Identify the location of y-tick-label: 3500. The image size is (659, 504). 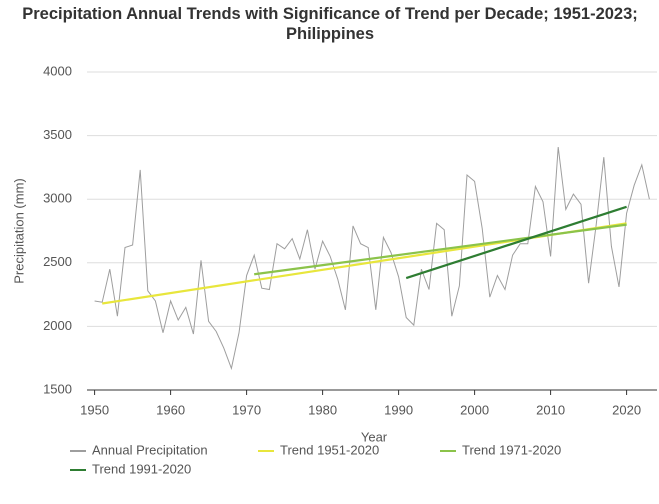
(57, 134).